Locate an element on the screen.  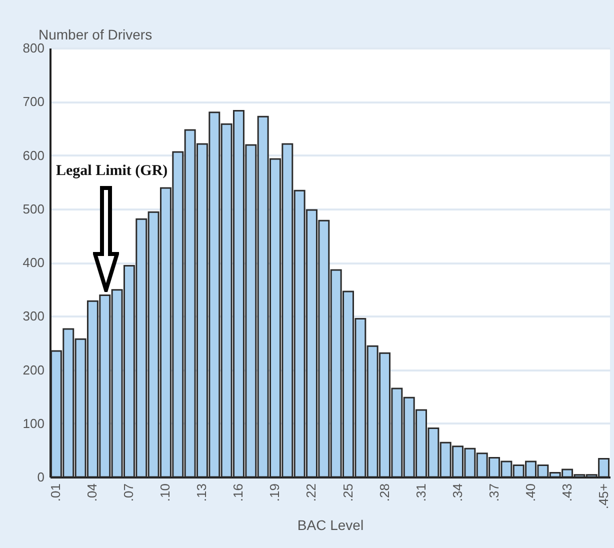
x-tick-label: .10 is located at coordinates (165, 493).